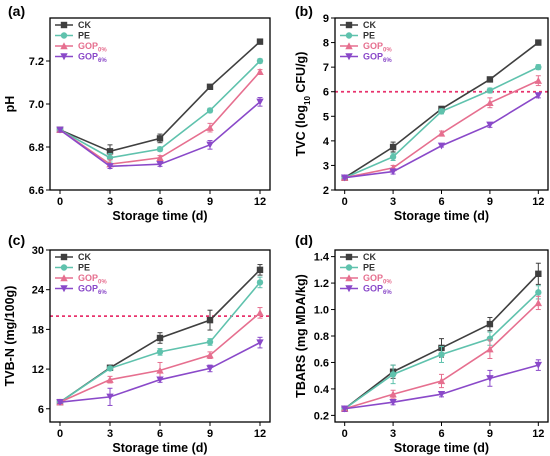  What do you see at coordinates (38, 370) in the screenshot?
I see `y-tick-label: 12` at bounding box center [38, 370].